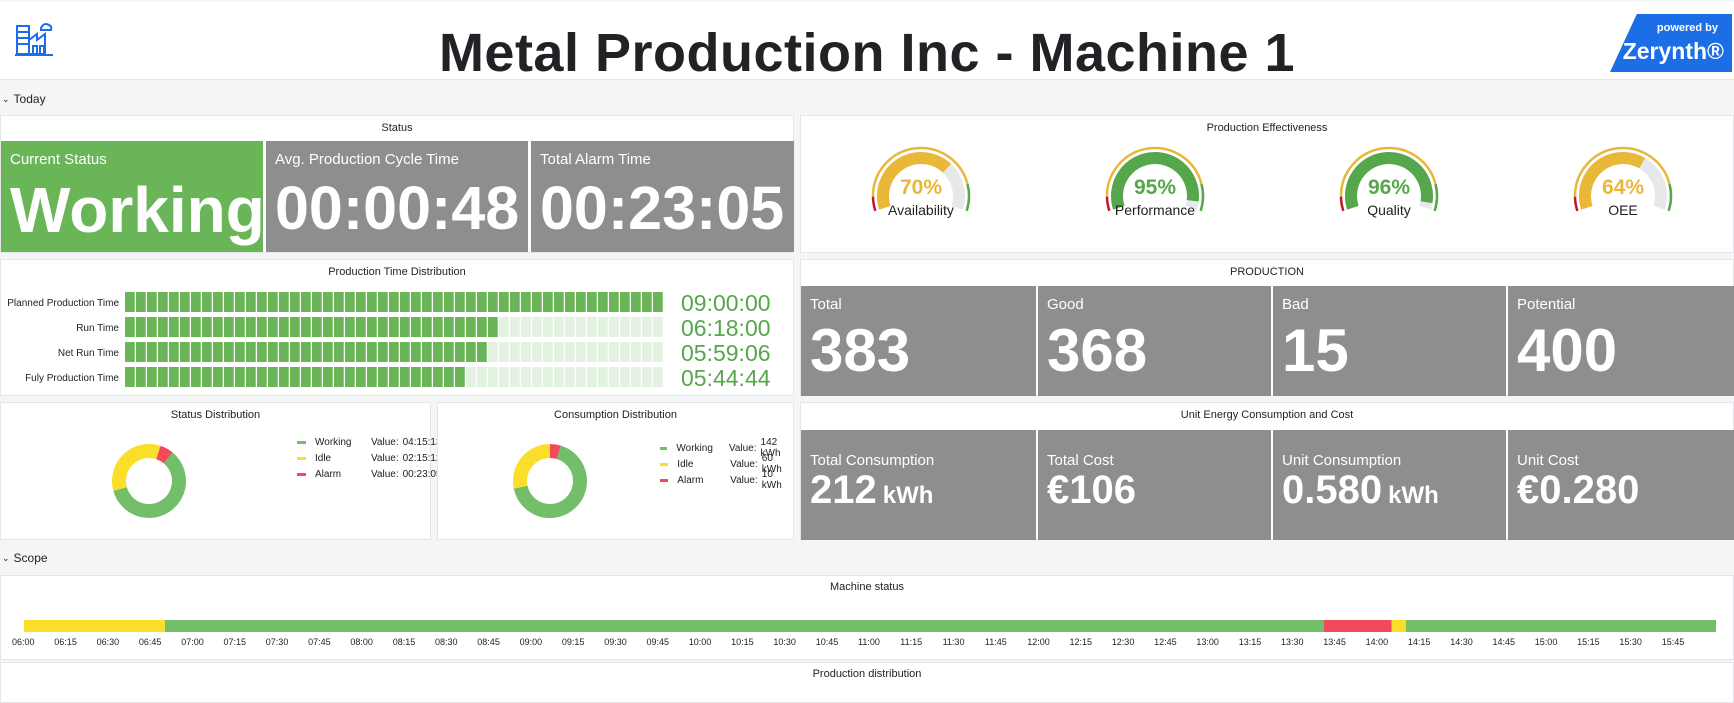 Image resolution: width=1734 pixels, height=703 pixels. What do you see at coordinates (784, 642) in the screenshot?
I see `timeline-tick-label: 10:30` at bounding box center [784, 642].